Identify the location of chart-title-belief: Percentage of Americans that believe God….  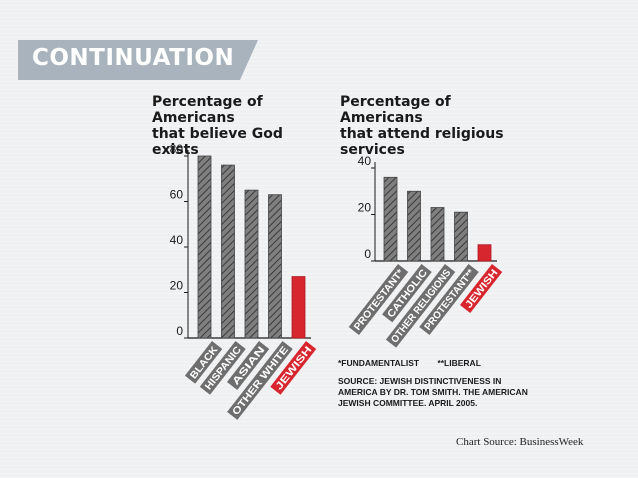
(217, 126).